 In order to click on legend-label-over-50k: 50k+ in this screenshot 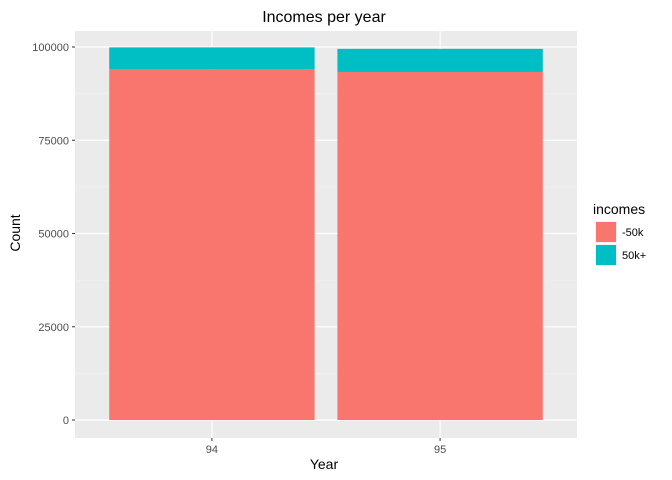, I will do `click(634, 256)`.